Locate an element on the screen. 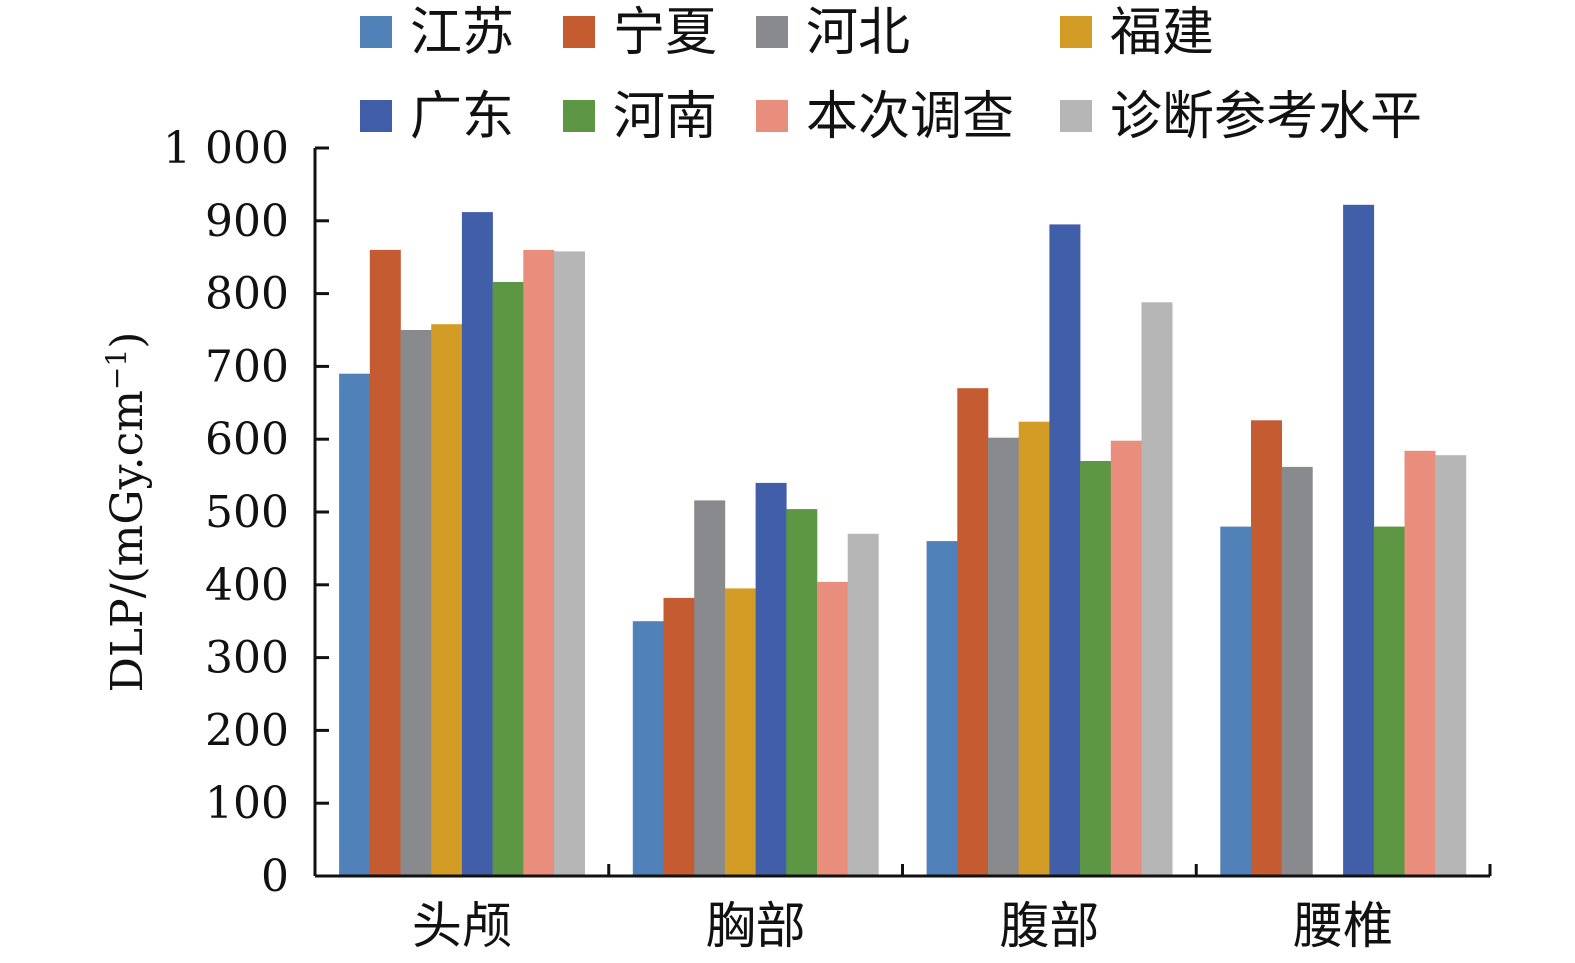  x-category-label: 腰椎 is located at coordinates (1343, 926).